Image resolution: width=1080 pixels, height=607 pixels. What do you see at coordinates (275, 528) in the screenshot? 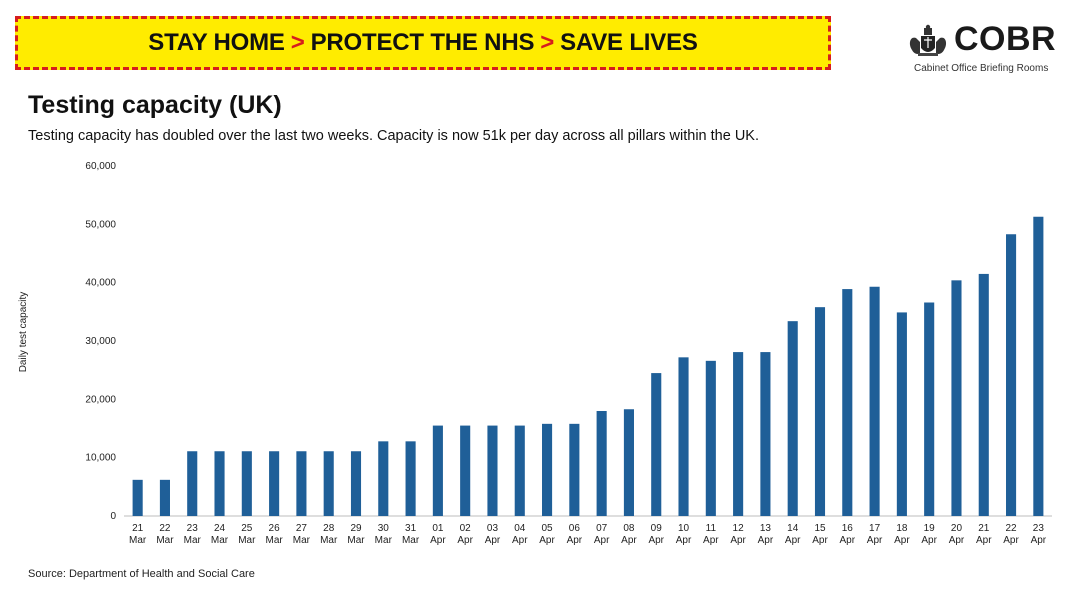
I see `x-tick-day: 26` at bounding box center [275, 528].